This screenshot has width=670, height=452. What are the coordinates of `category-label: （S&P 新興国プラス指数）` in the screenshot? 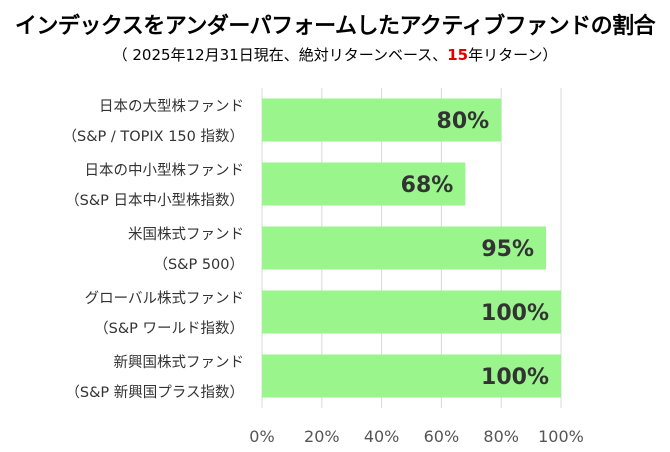 It's located at (154, 392).